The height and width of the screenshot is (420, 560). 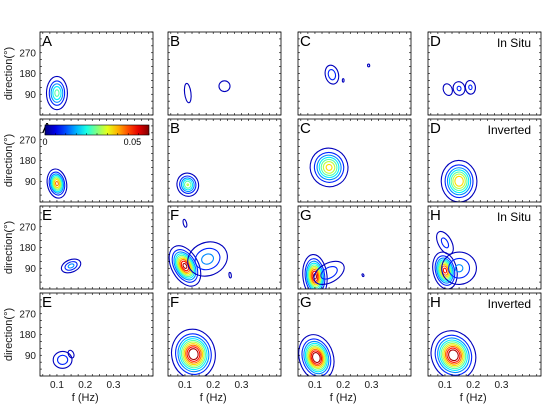 What do you see at coordinates (435, 302) in the screenshot?
I see `panel-label: H` at bounding box center [435, 302].